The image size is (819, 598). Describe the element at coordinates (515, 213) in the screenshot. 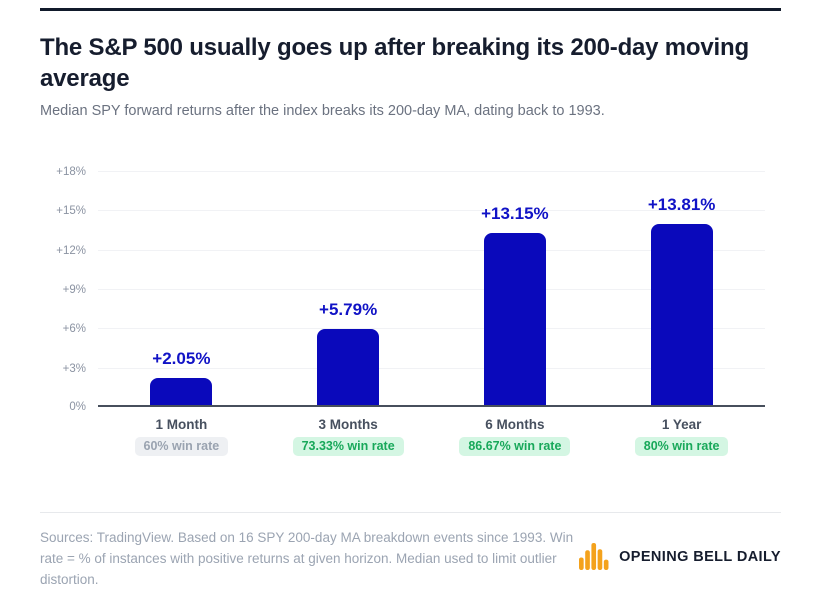

I see `bar-value-label: +13.15%` at that location.